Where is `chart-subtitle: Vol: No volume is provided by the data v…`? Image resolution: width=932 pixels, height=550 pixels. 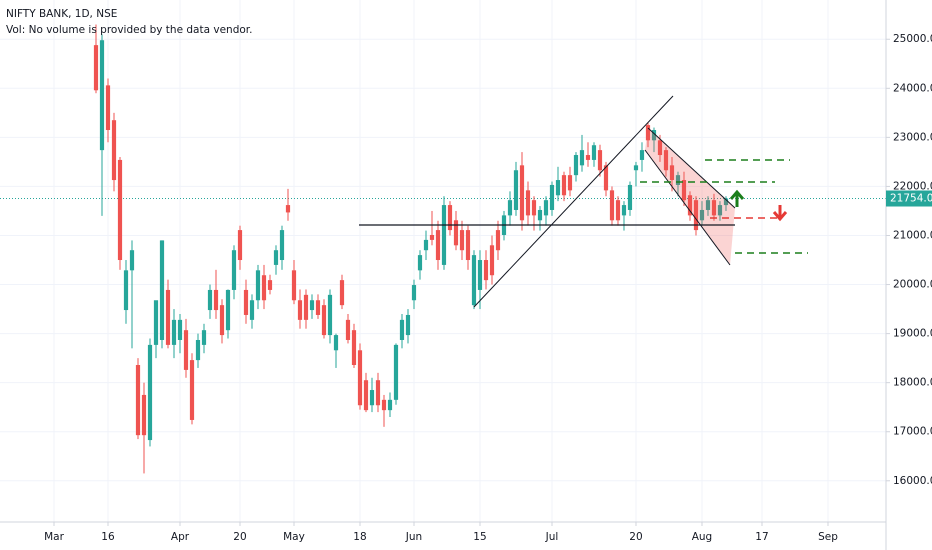 chart-subtitle: Vol: No volume is provided by the data v… is located at coordinates (129, 30).